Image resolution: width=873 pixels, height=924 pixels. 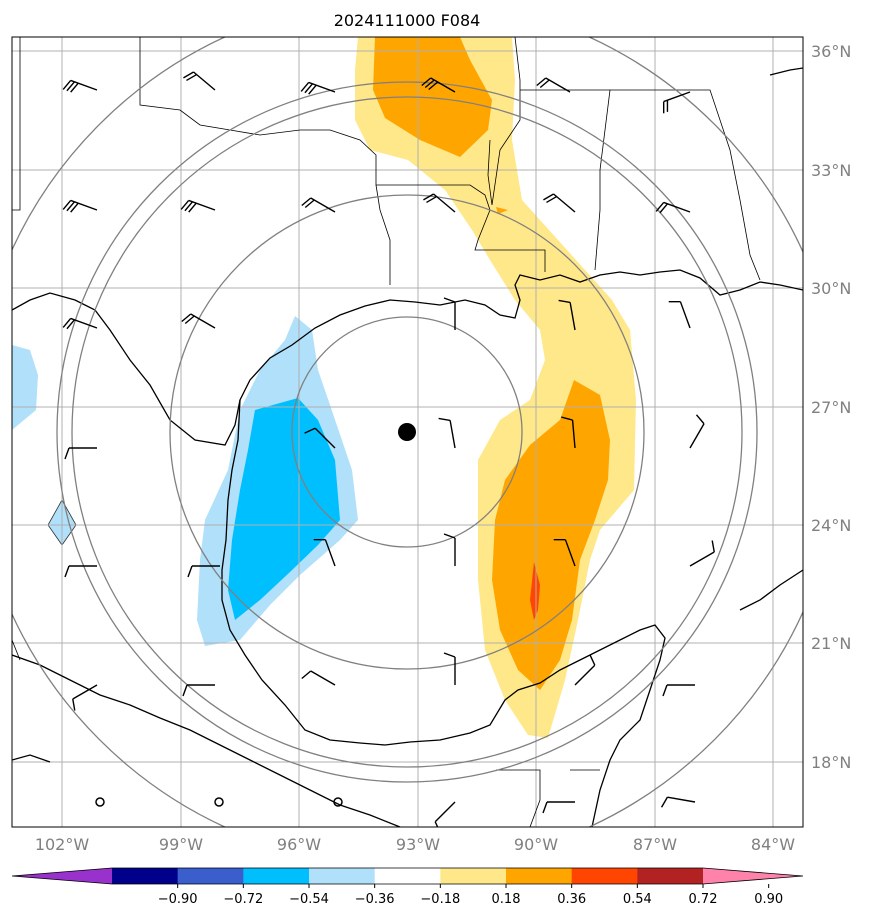 What do you see at coordinates (299, 844) in the screenshot?
I see `lon-label: 96°W` at bounding box center [299, 844].